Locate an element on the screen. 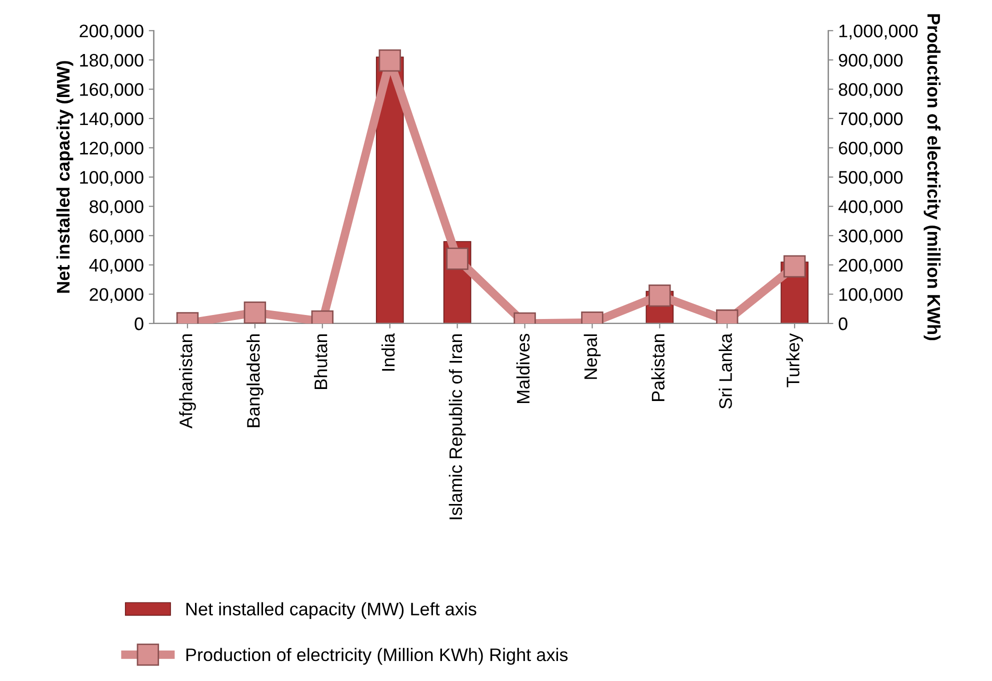 This screenshot has height=681, width=992. y-tick-label: 0 is located at coordinates (139, 323).